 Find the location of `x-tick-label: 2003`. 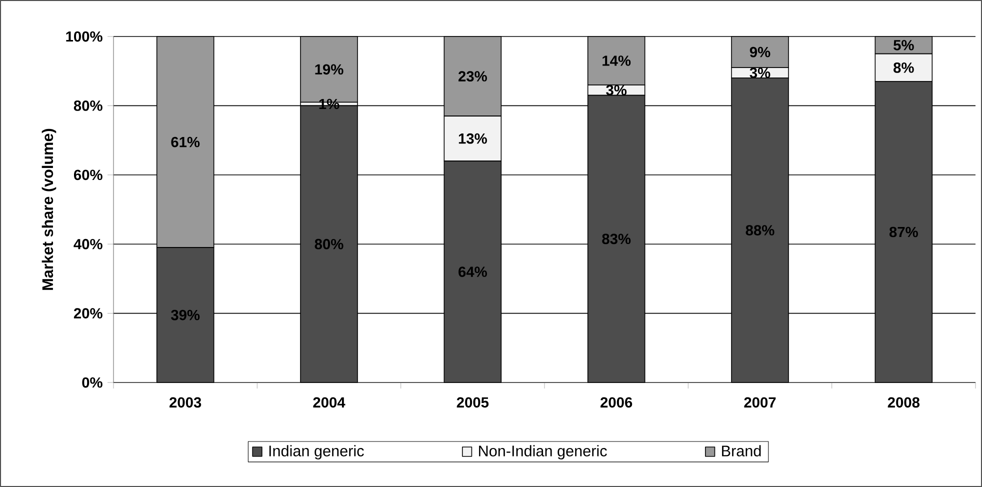

x-tick-label: 2003 is located at coordinates (186, 402).